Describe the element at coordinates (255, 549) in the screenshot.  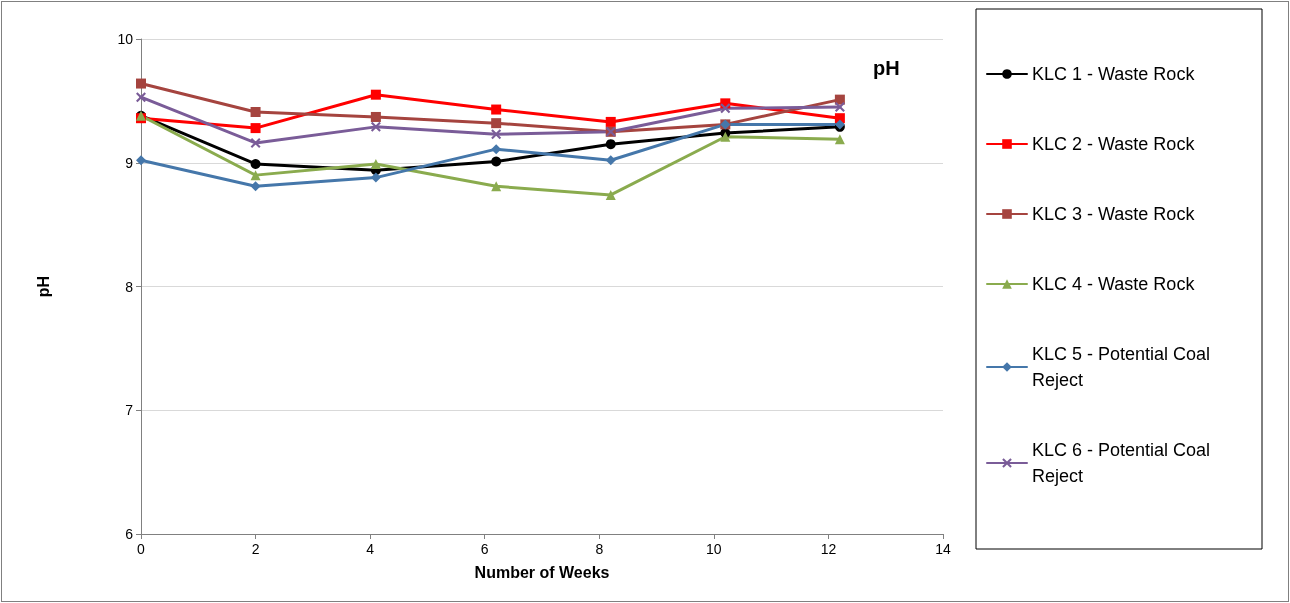
I see `x-tick-label: 2` at that location.